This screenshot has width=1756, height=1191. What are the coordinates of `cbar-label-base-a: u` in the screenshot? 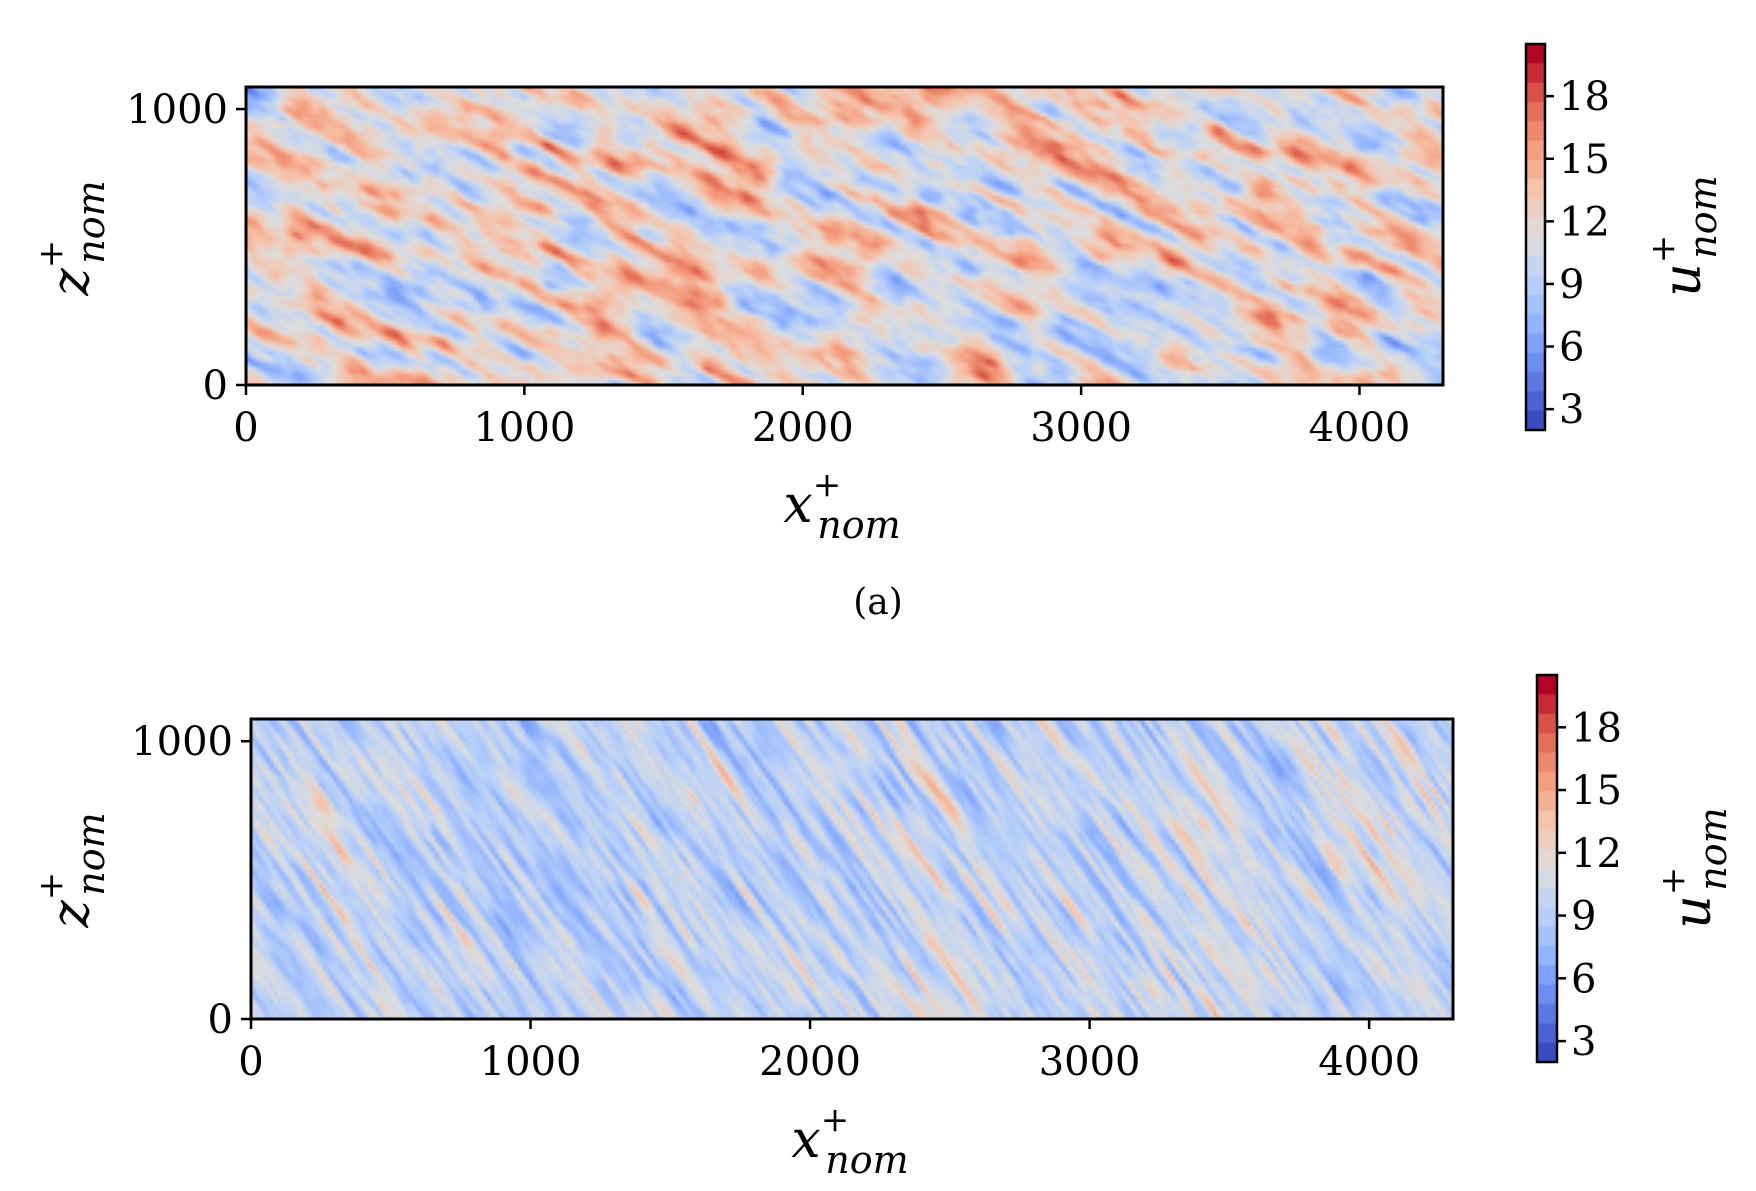 It's located at (1683, 280).